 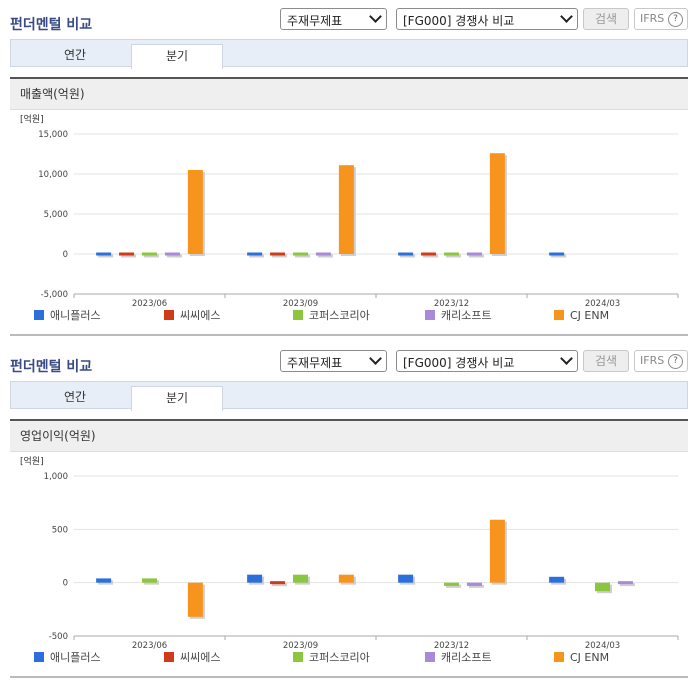 What do you see at coordinates (451, 646) in the screenshot?
I see `x-tick-label: 2023/12` at bounding box center [451, 646].